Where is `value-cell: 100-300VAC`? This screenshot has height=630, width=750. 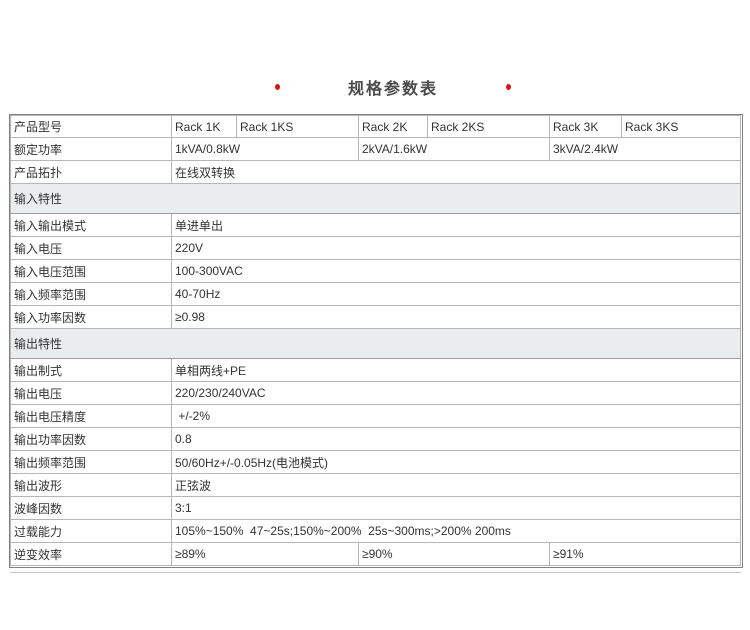
value-cell: 100-300VAC is located at coordinates (456, 271).